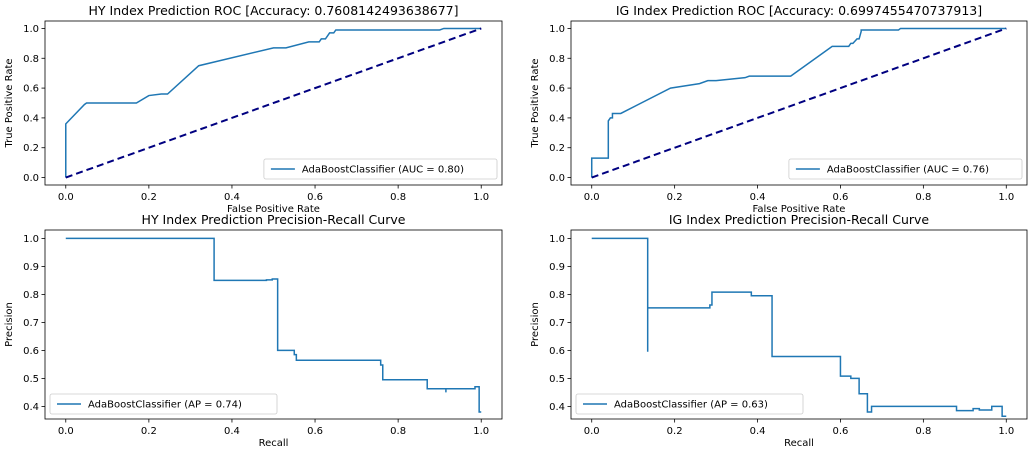  I want to click on legend: AdaBoostClassifier (AP = 0.63), so click(689, 404).